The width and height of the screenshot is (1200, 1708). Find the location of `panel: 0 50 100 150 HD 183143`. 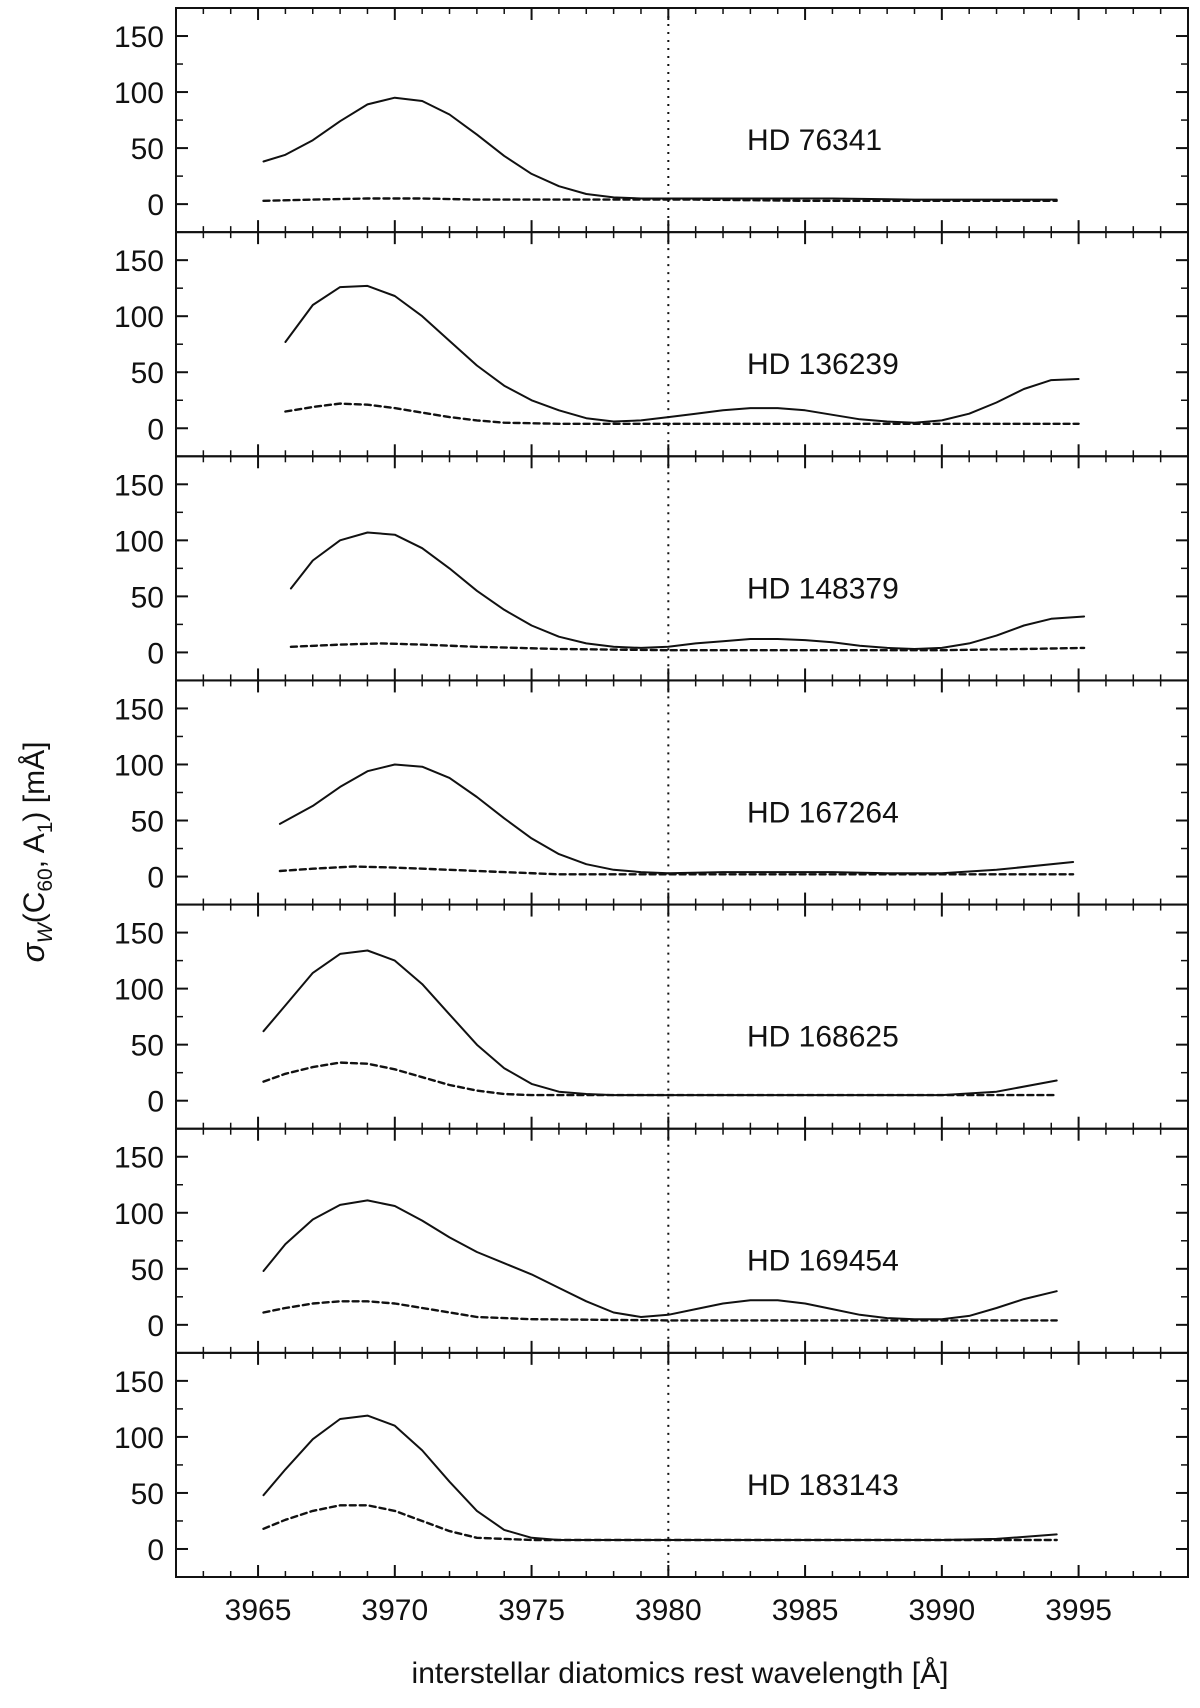

panel: 0 50 100 150 HD 183143 is located at coordinates (651, 1465).